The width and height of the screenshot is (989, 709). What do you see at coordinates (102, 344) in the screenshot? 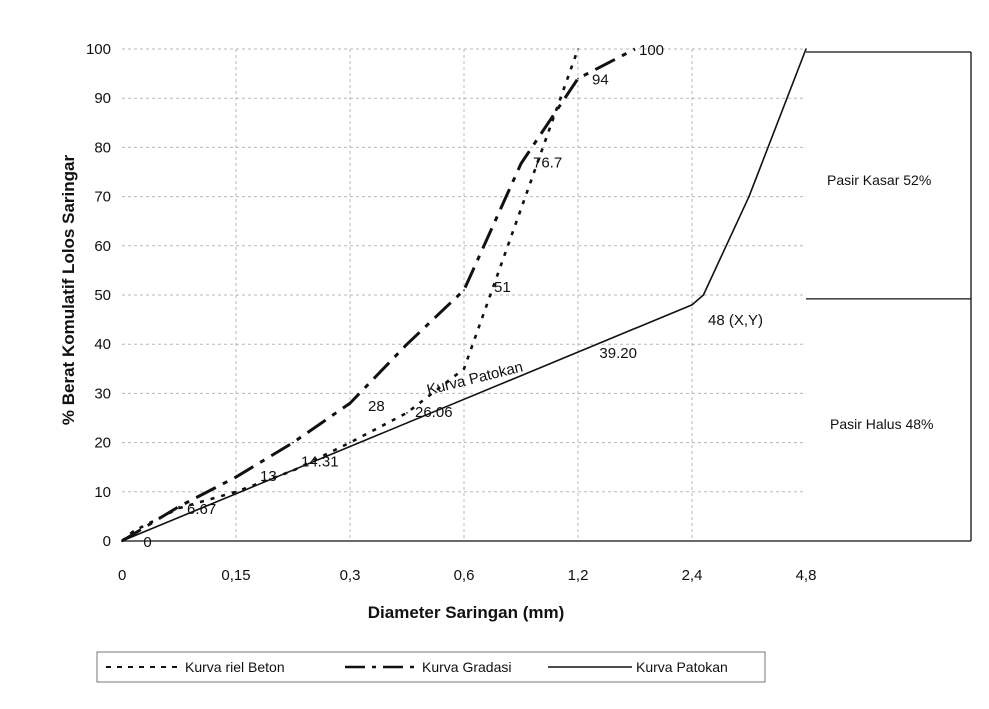
I see `y-tick-label-40: 40` at bounding box center [102, 344].